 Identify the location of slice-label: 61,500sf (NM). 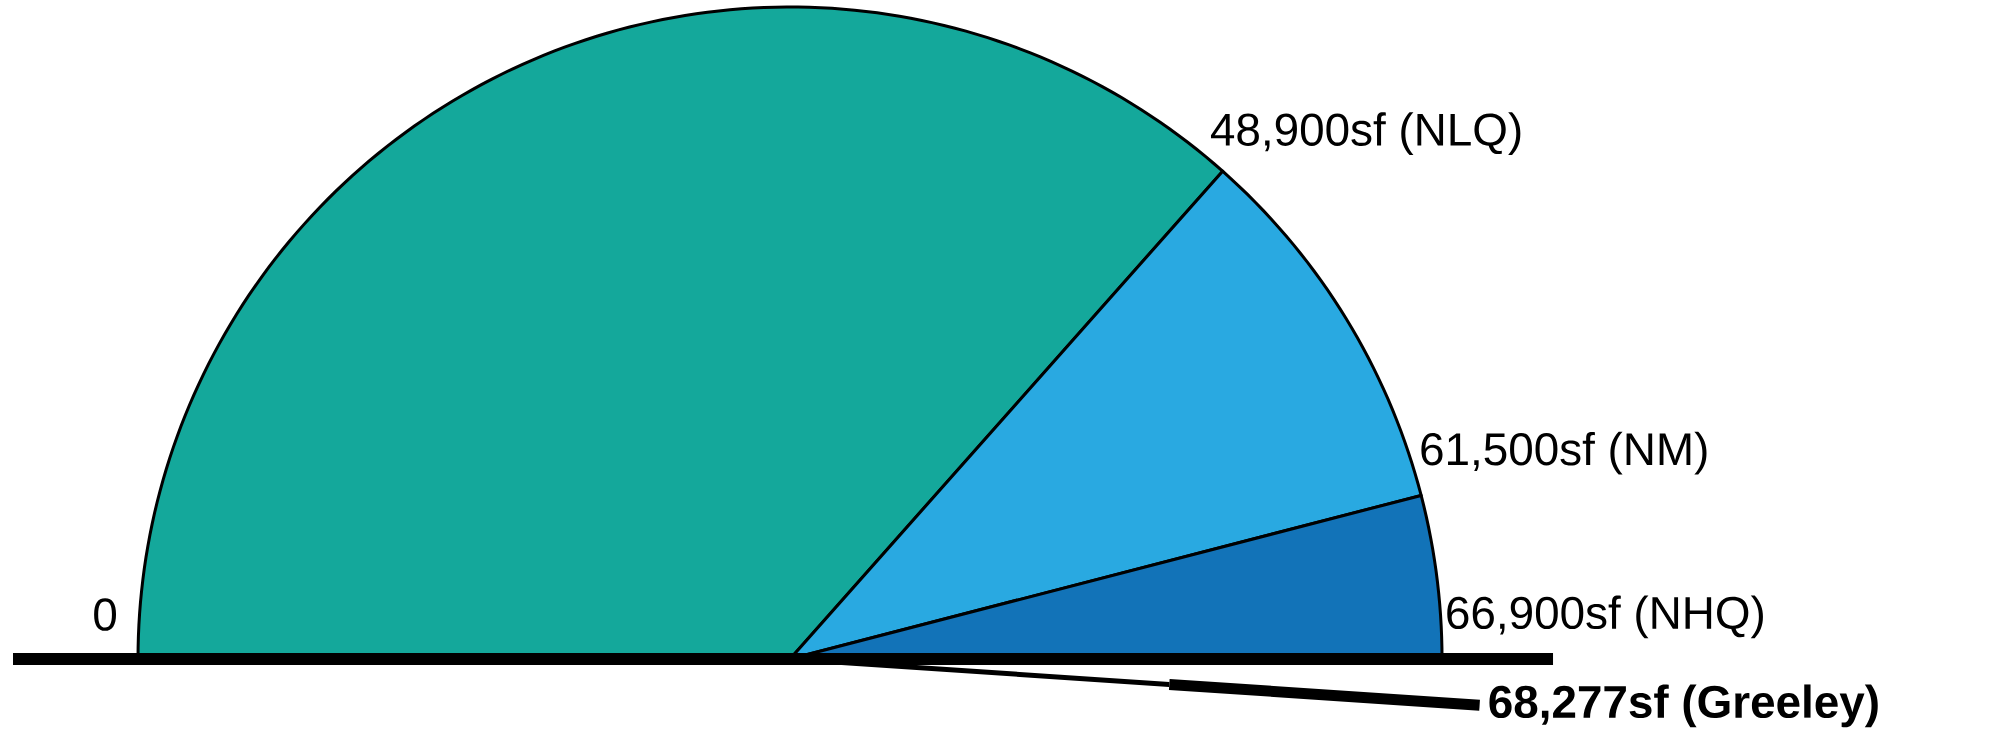
(1564, 453).